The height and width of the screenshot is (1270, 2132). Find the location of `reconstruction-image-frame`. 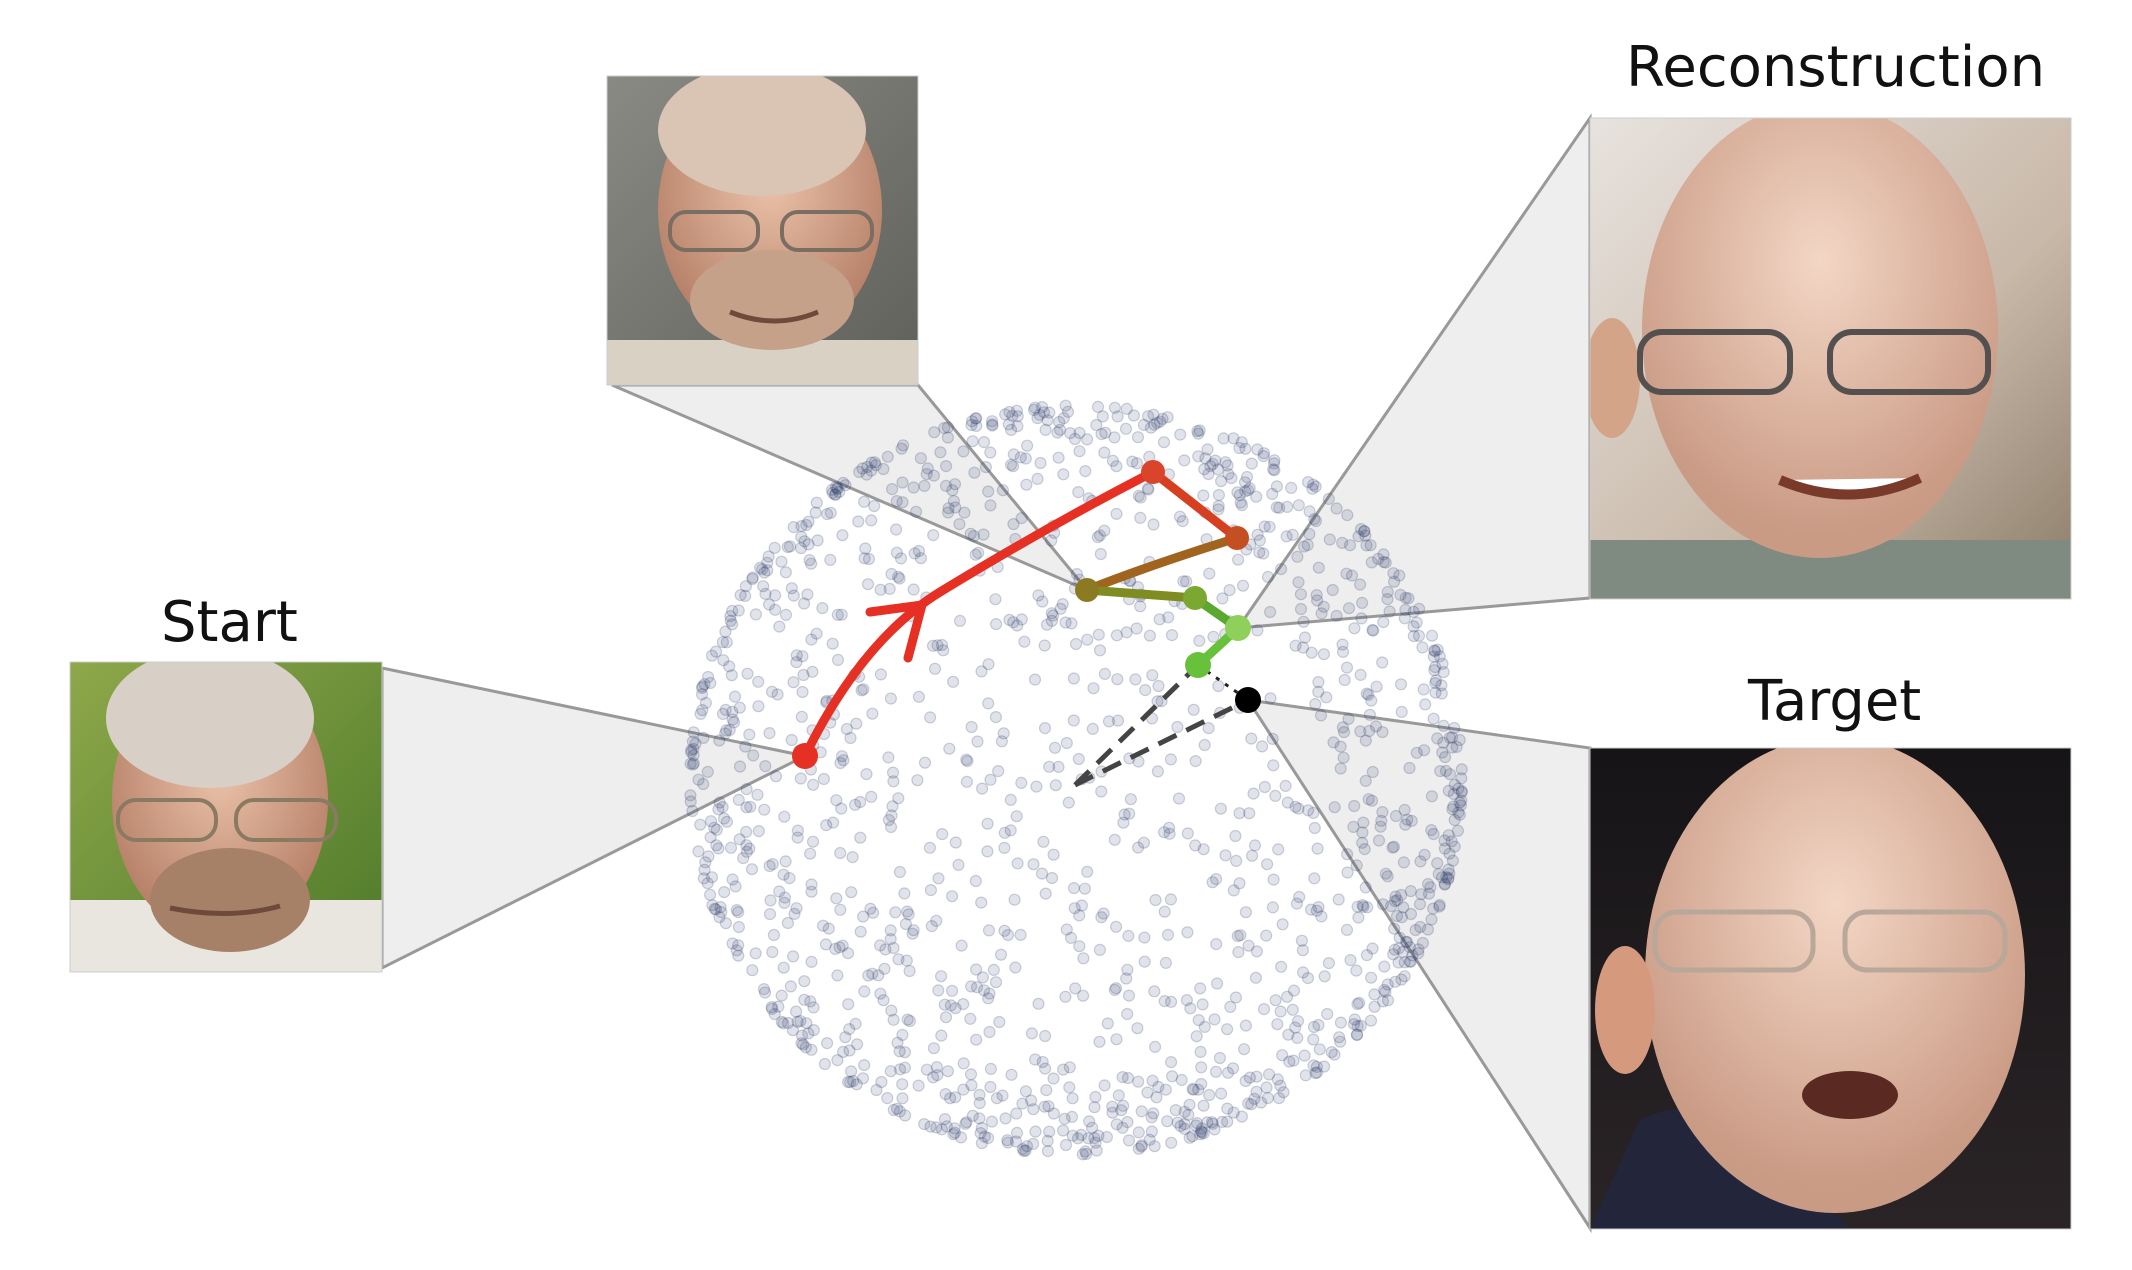

reconstruction-image-frame is located at coordinates (1830, 358).